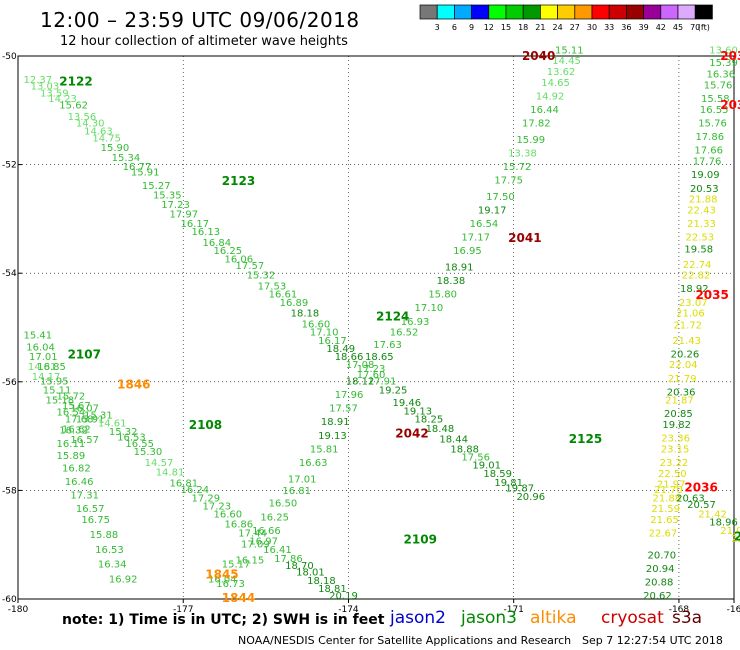  I want to click on y-tick-label: -52, so click(9, 166).